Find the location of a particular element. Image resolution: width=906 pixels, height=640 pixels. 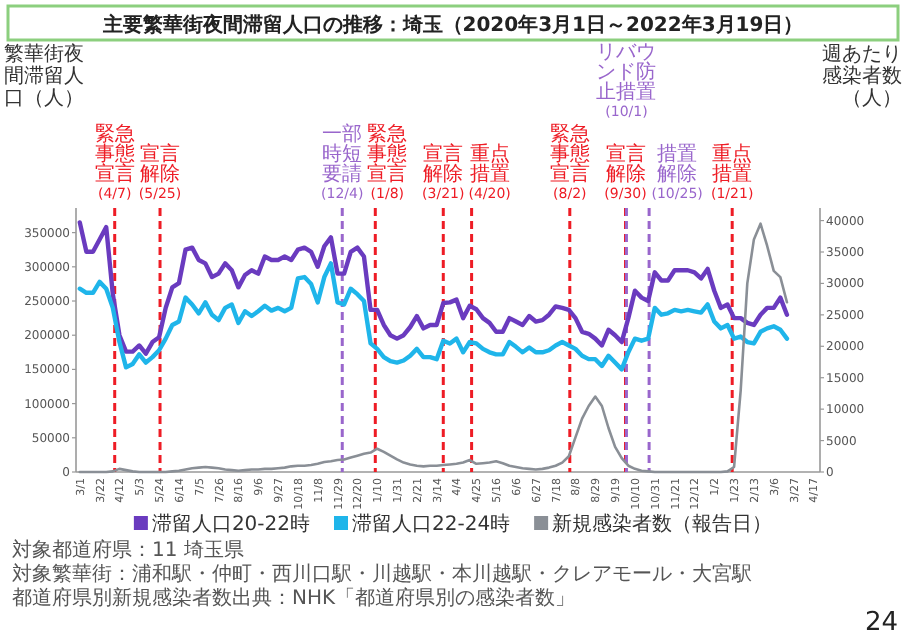

legend-label: 滞留人口20-22時 is located at coordinates (230, 524).